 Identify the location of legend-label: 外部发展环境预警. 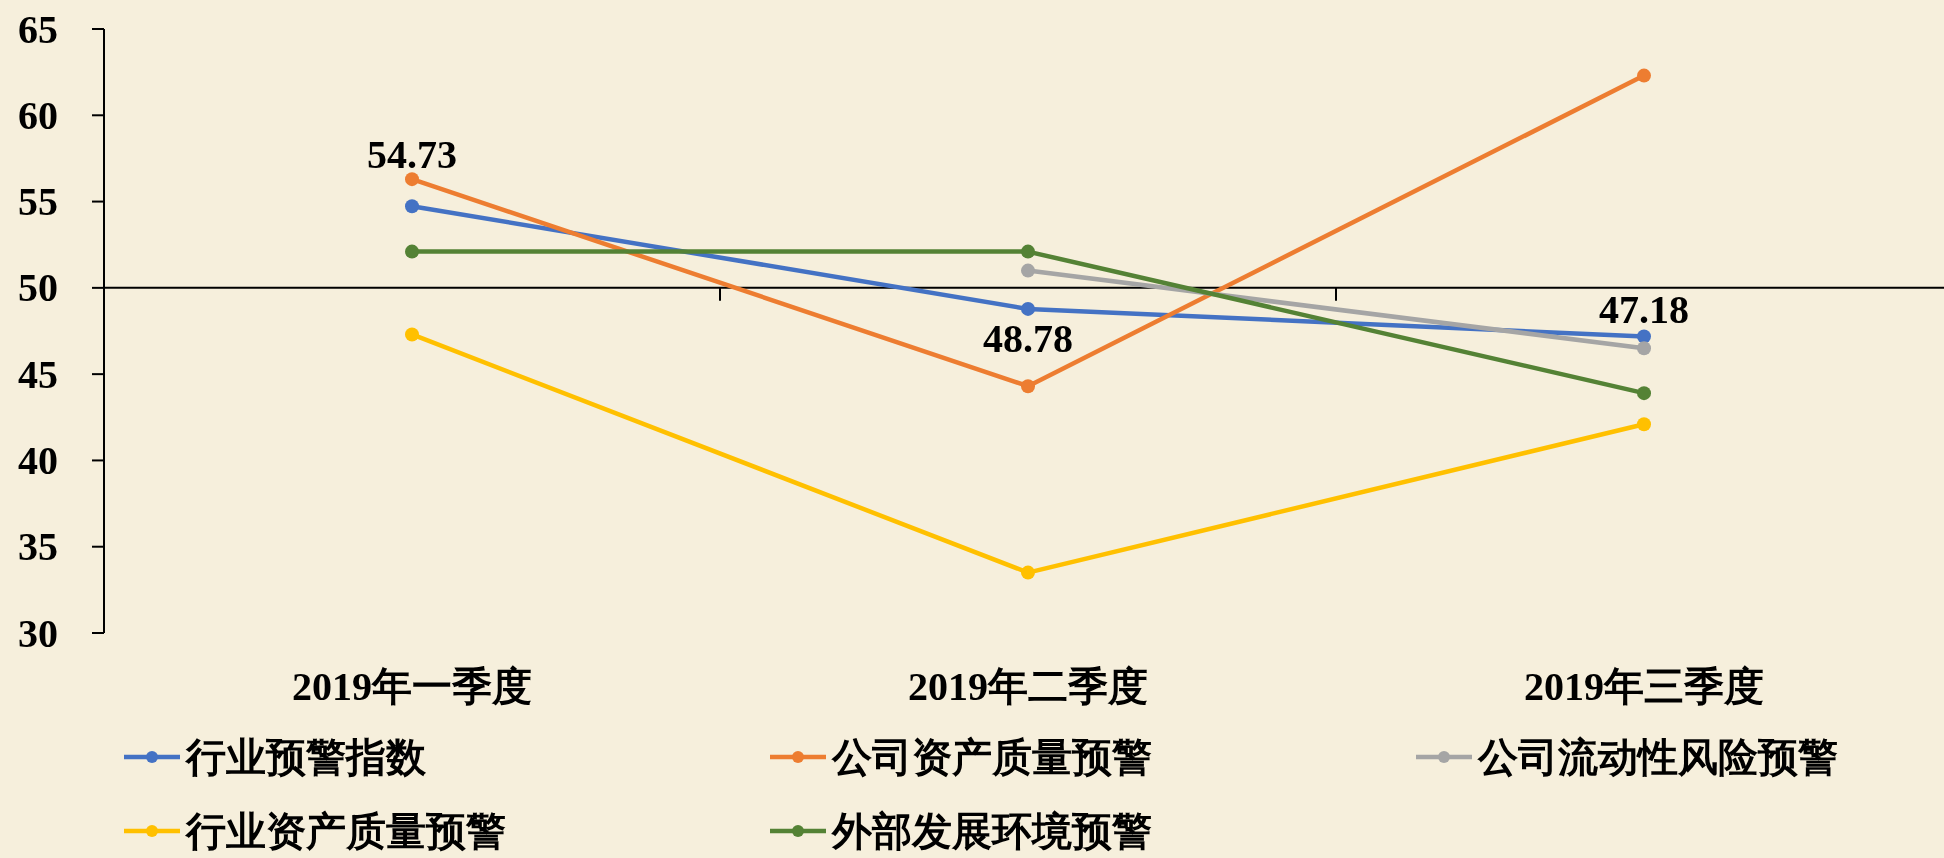
(991, 831).